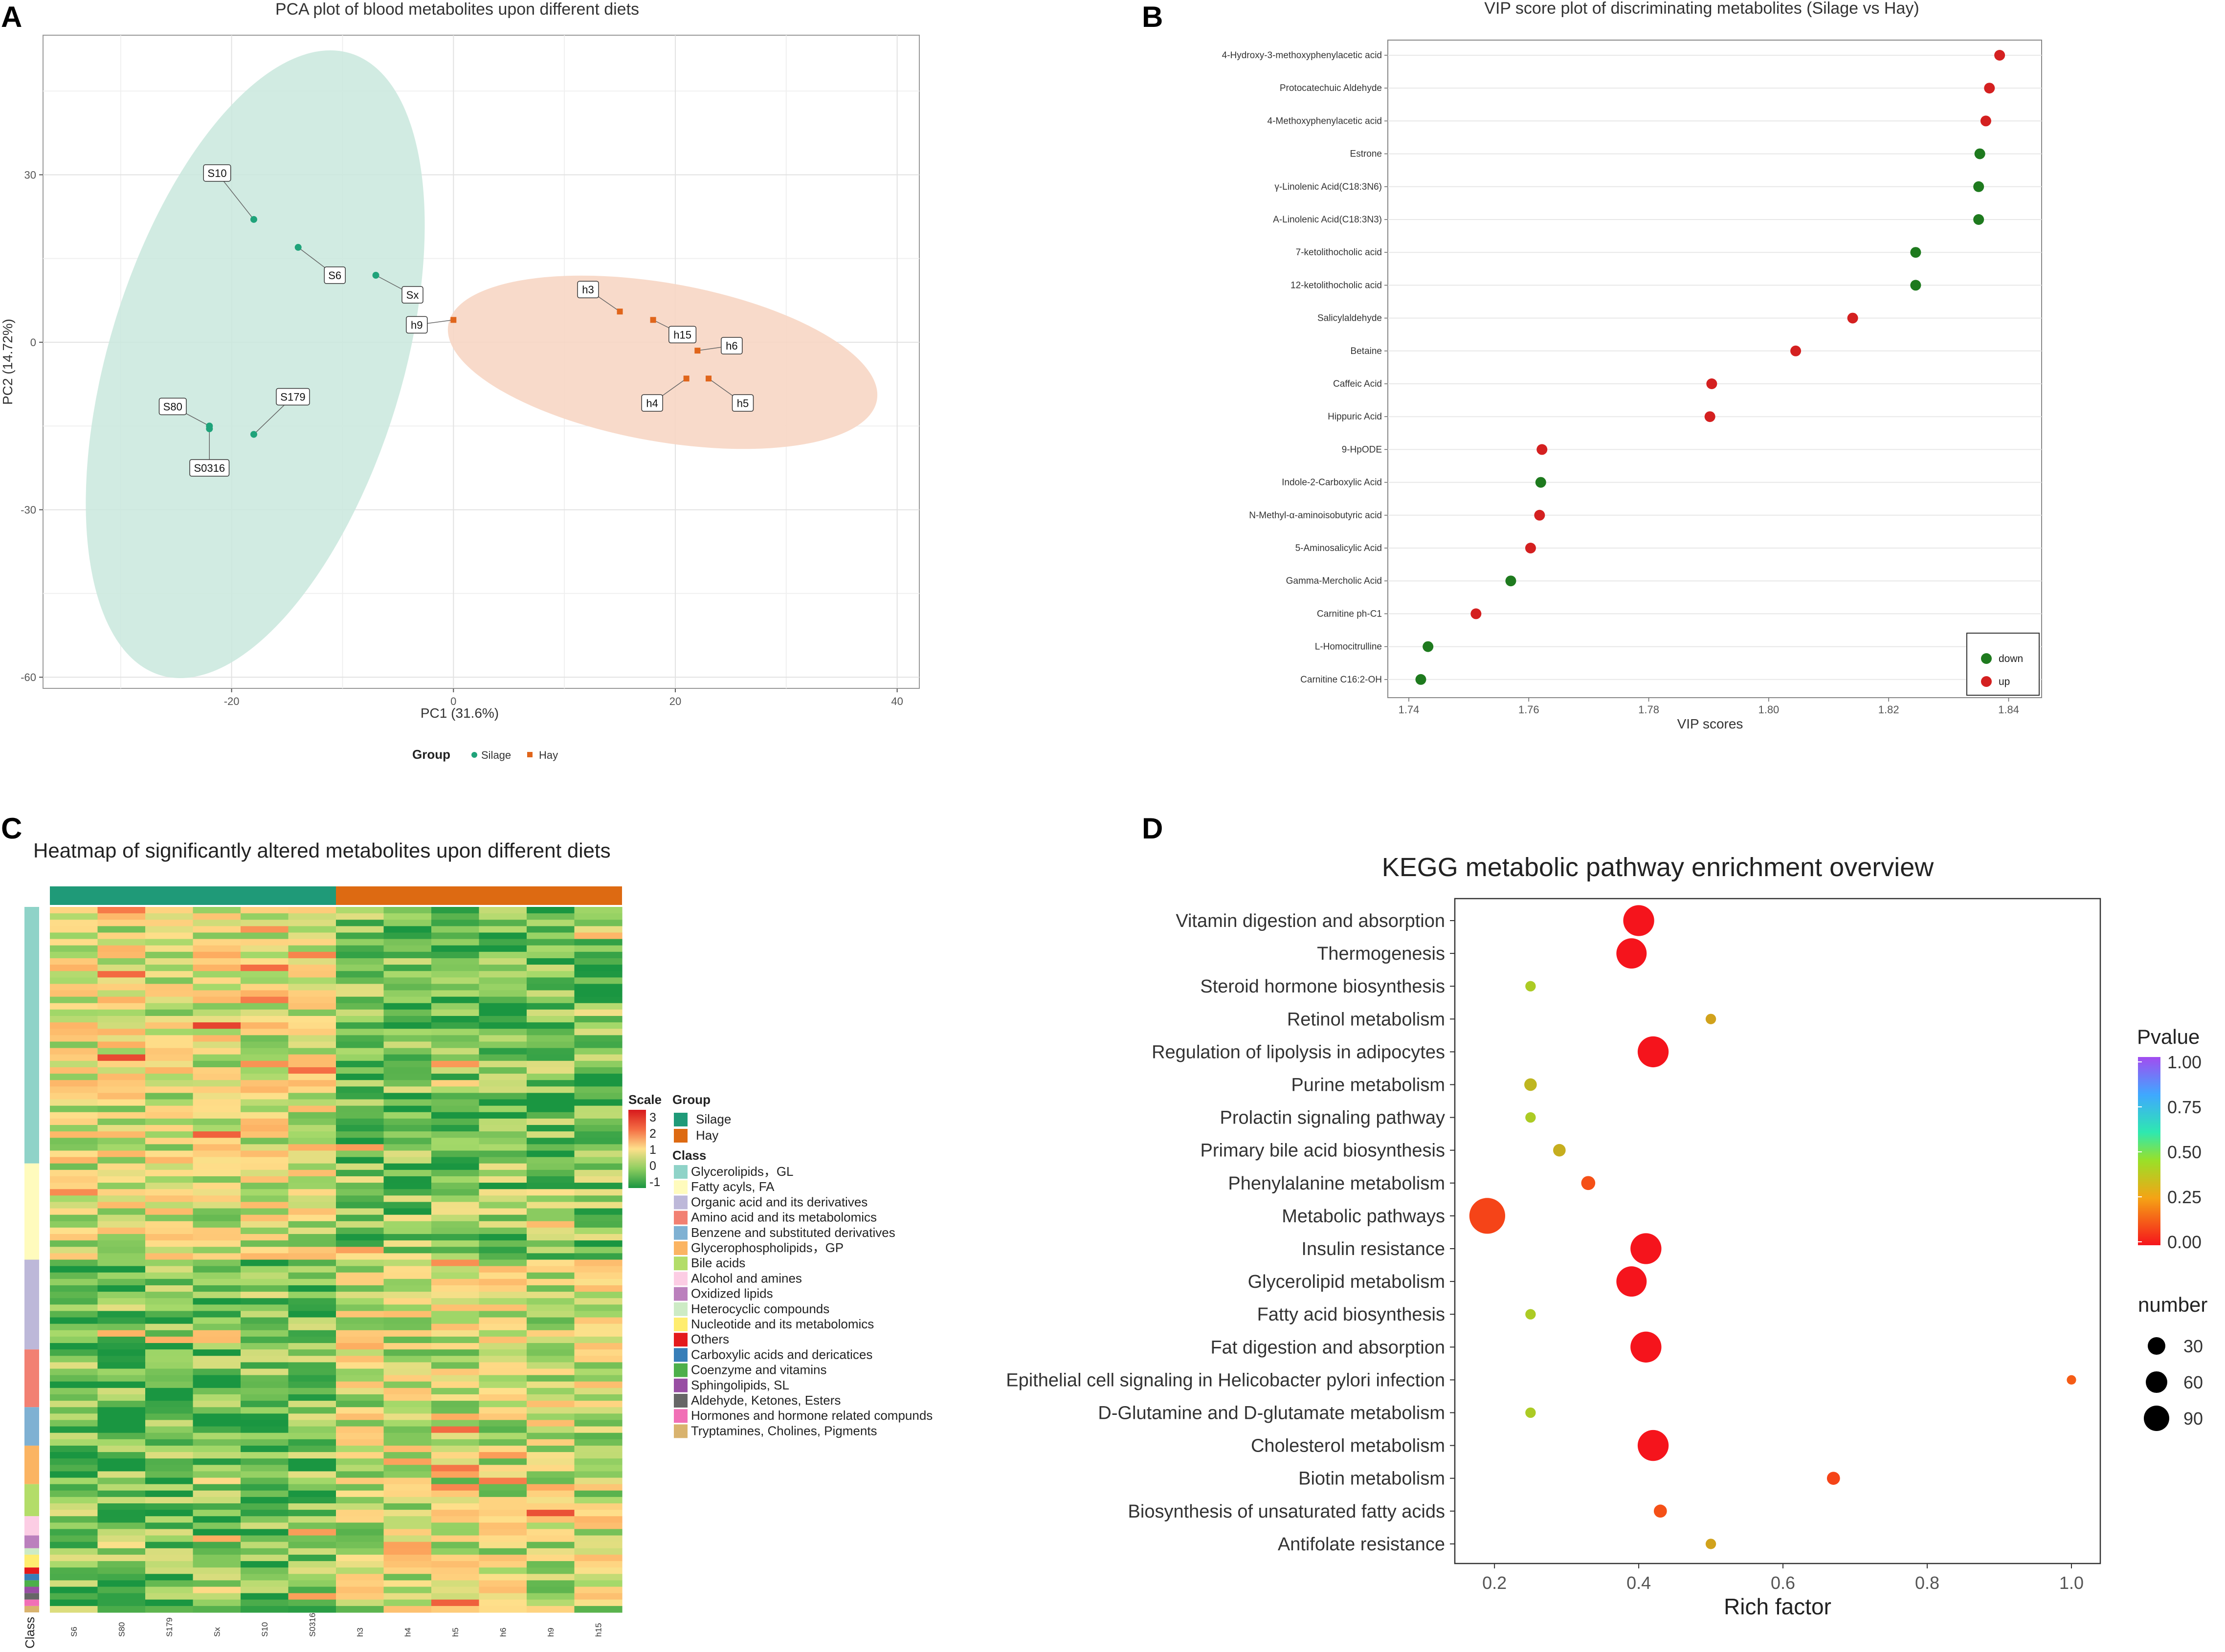 The width and height of the screenshot is (2225, 1652). What do you see at coordinates (1888, 710) in the screenshot?
I see `vip-x-tick-label: 1.82` at bounding box center [1888, 710].